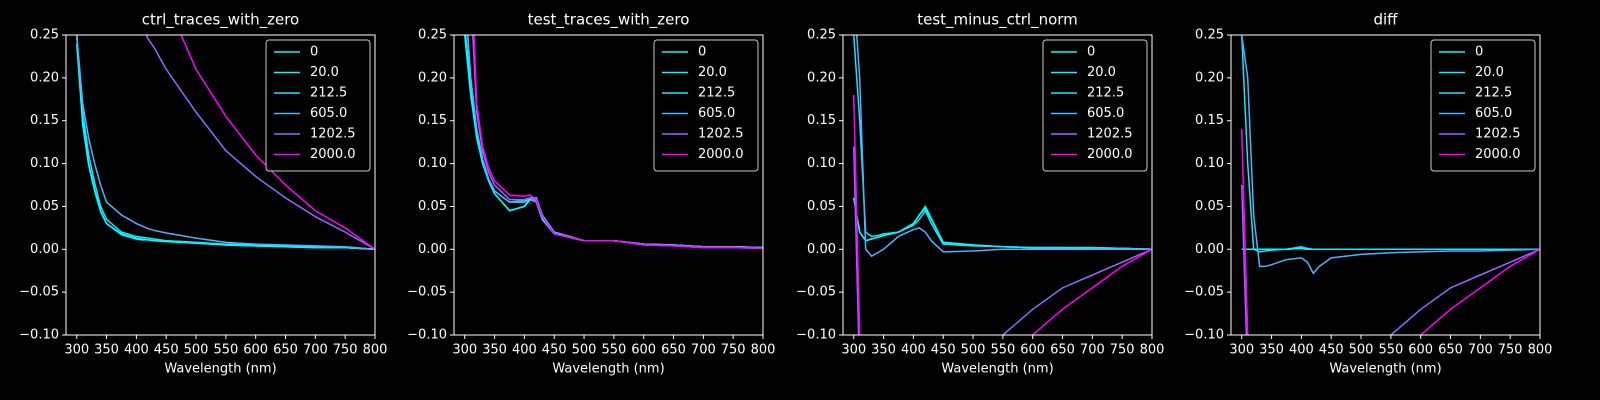 The image size is (1600, 400). What do you see at coordinates (1385, 20) in the screenshot?
I see `subplot-title: diff` at bounding box center [1385, 20].